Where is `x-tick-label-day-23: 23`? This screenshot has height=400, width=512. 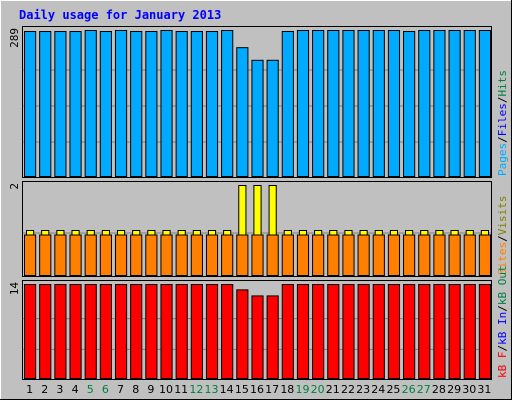
x-tick-label-day-23: 23 is located at coordinates (363, 389).